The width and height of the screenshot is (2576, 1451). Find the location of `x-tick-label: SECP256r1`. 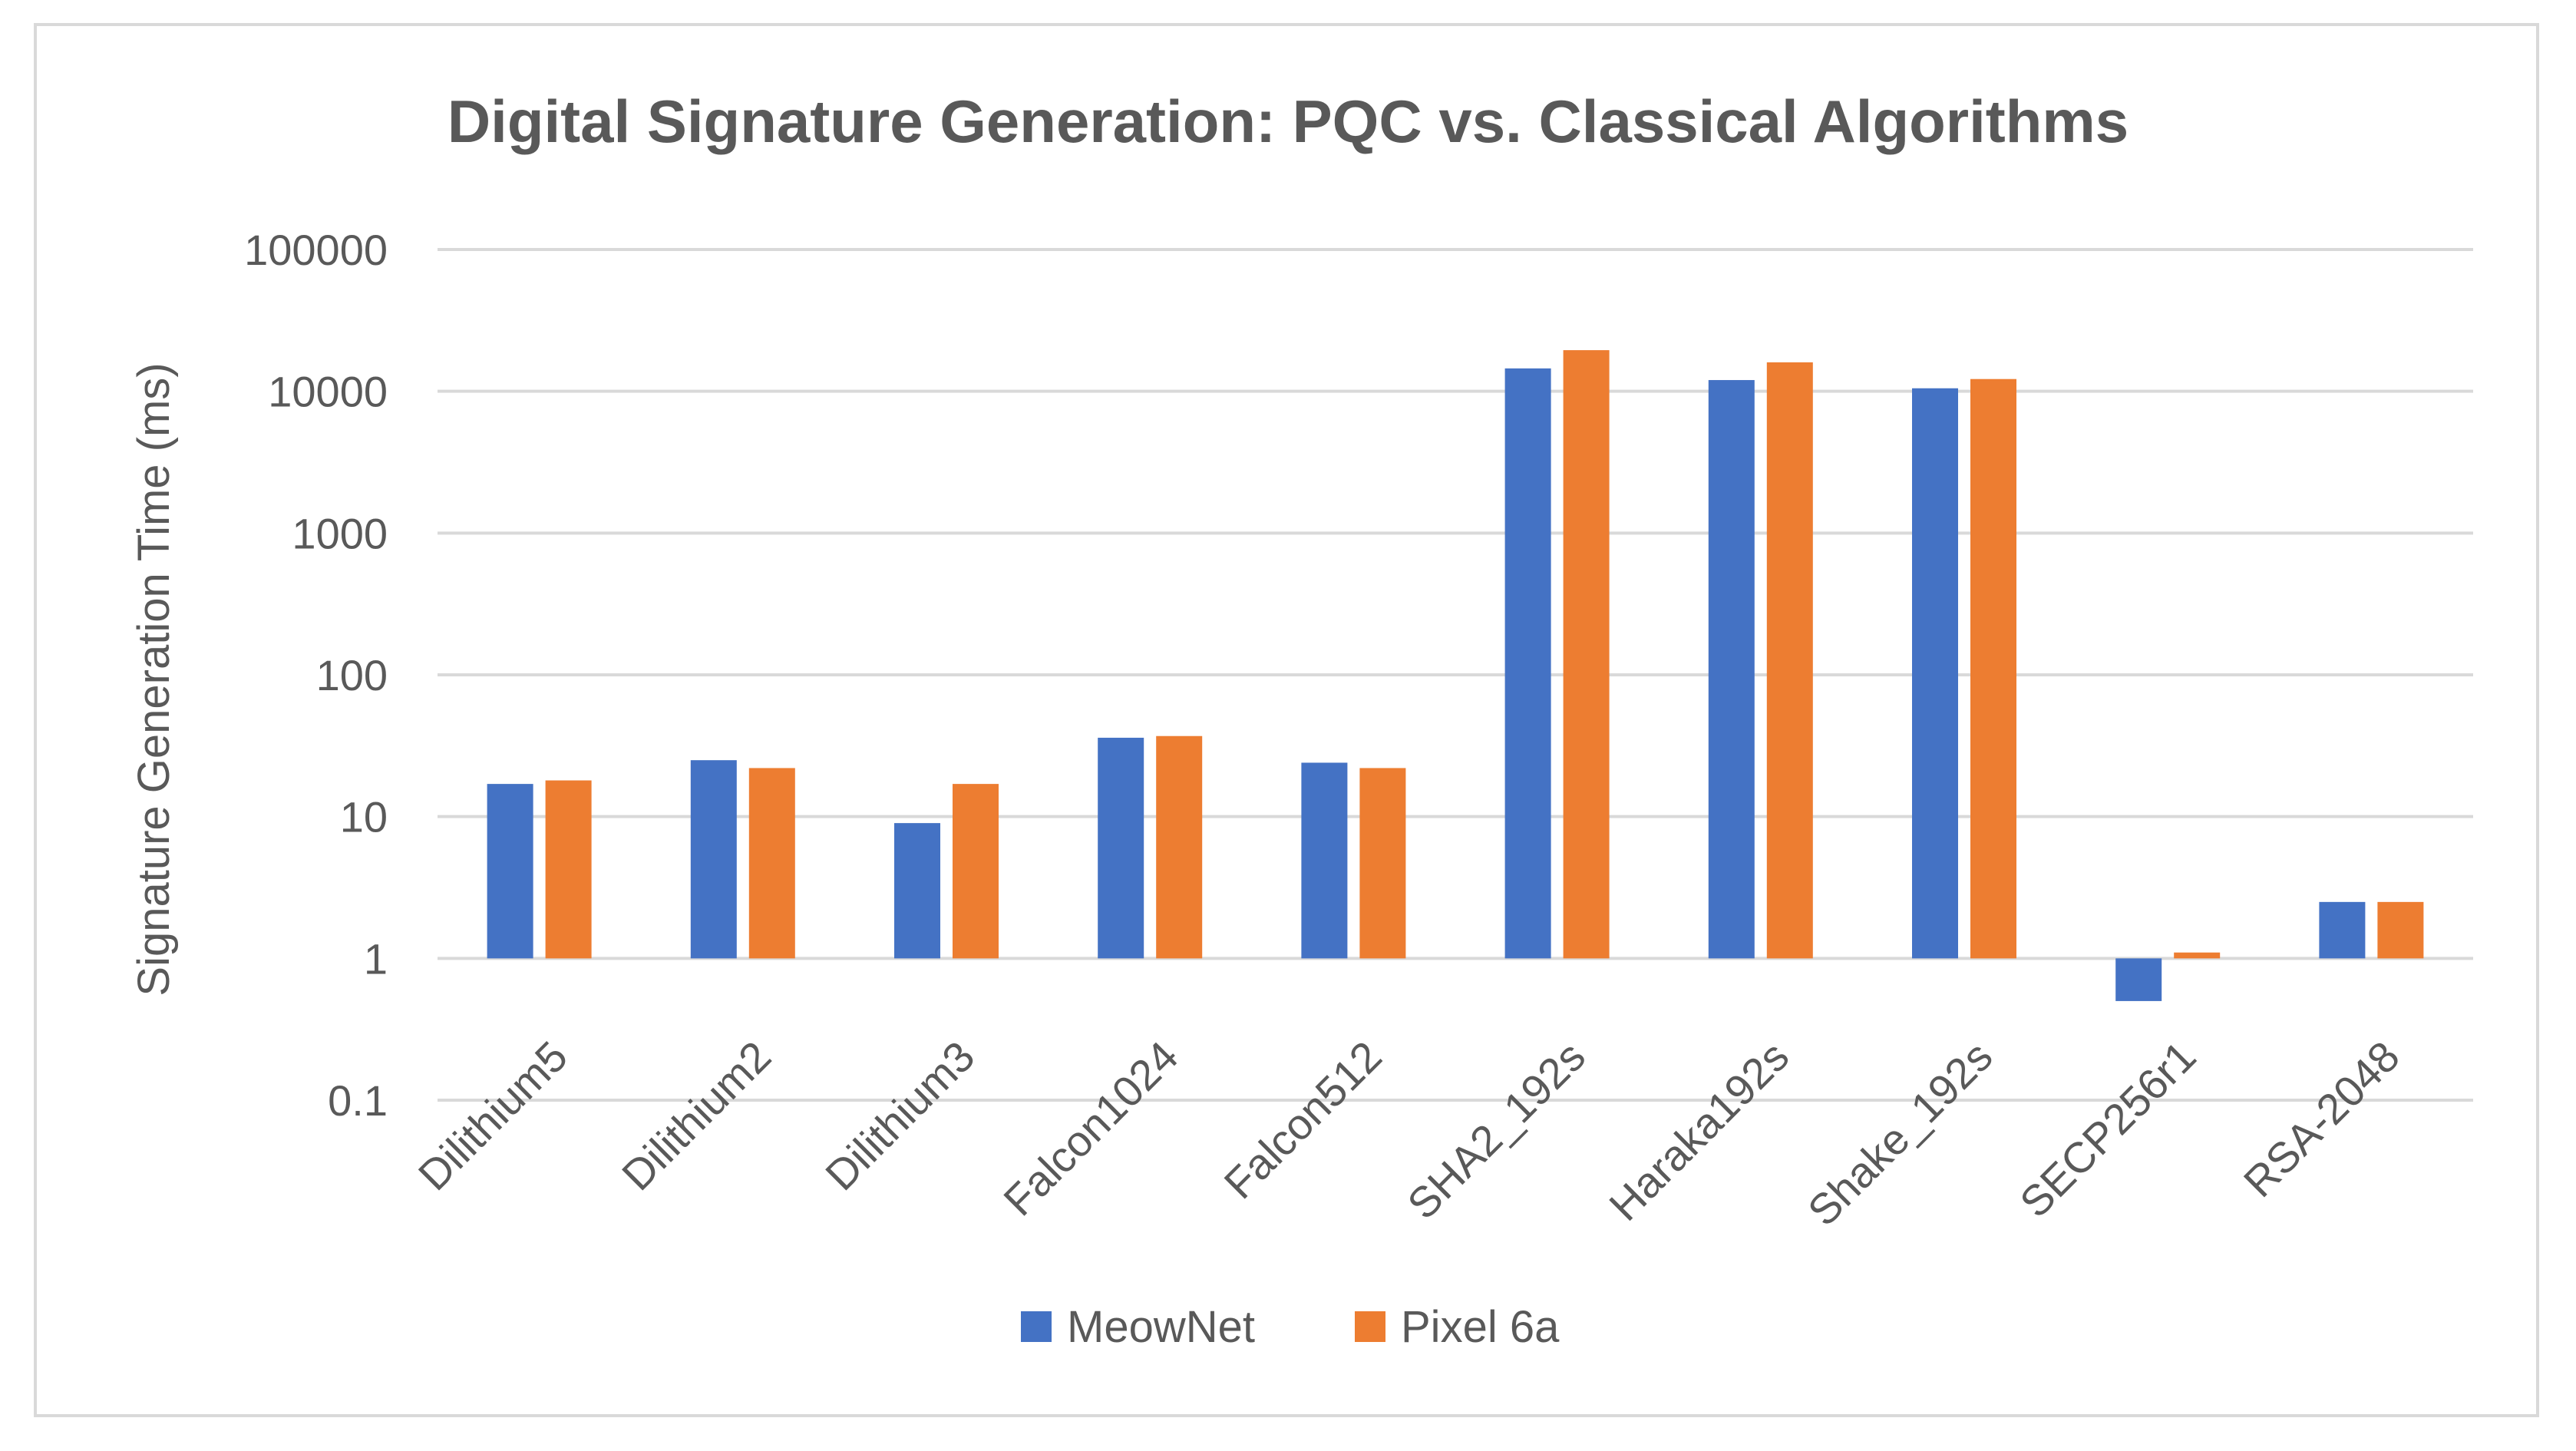

x-tick-label: SECP256r1 is located at coordinates (2107, 1129).